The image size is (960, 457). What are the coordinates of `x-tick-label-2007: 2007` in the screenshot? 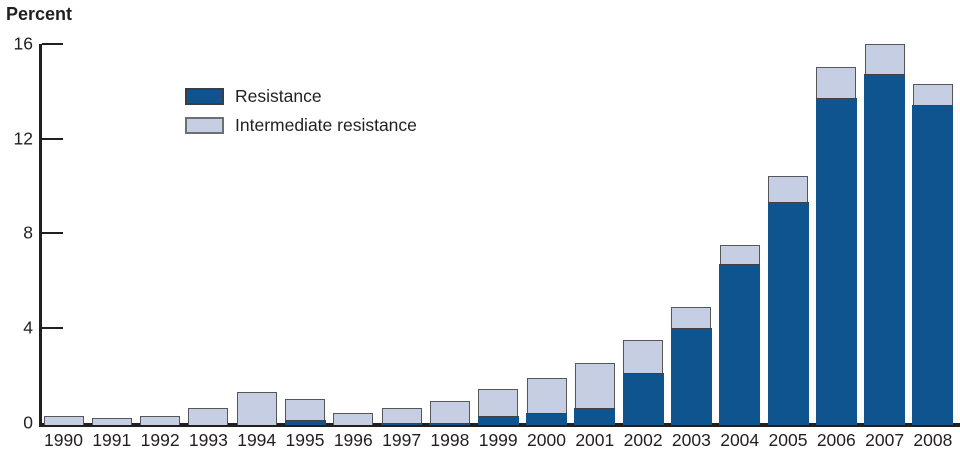 It's located at (885, 440).